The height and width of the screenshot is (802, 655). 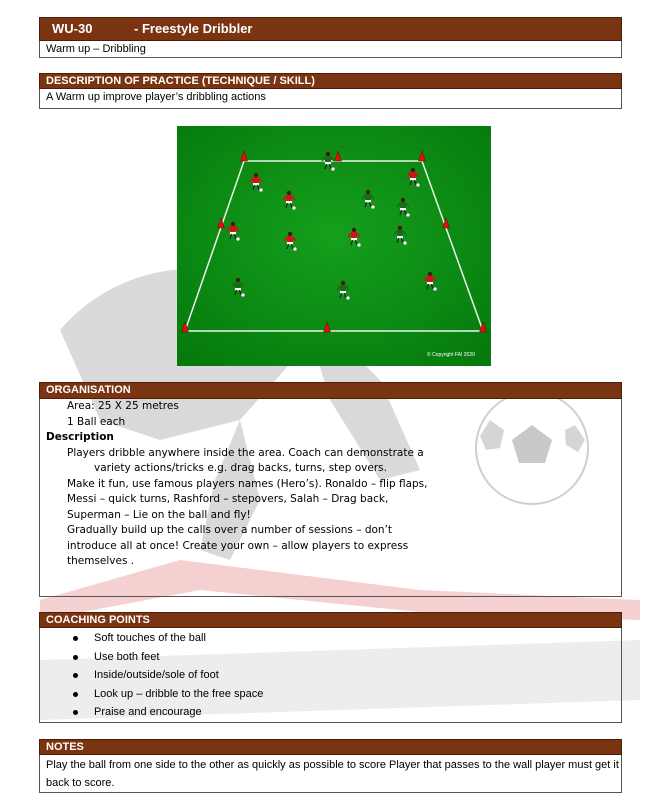 I want to click on org-line: themselves ., so click(x=101, y=561).